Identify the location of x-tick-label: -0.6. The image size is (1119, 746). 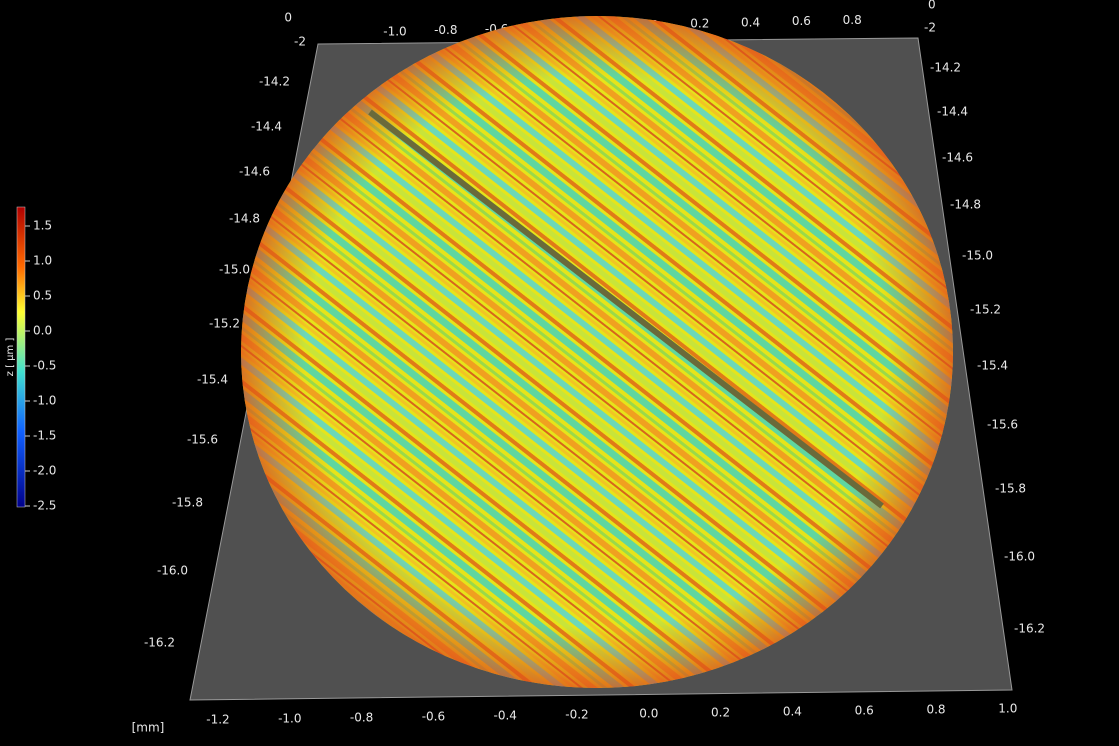
(433, 717).